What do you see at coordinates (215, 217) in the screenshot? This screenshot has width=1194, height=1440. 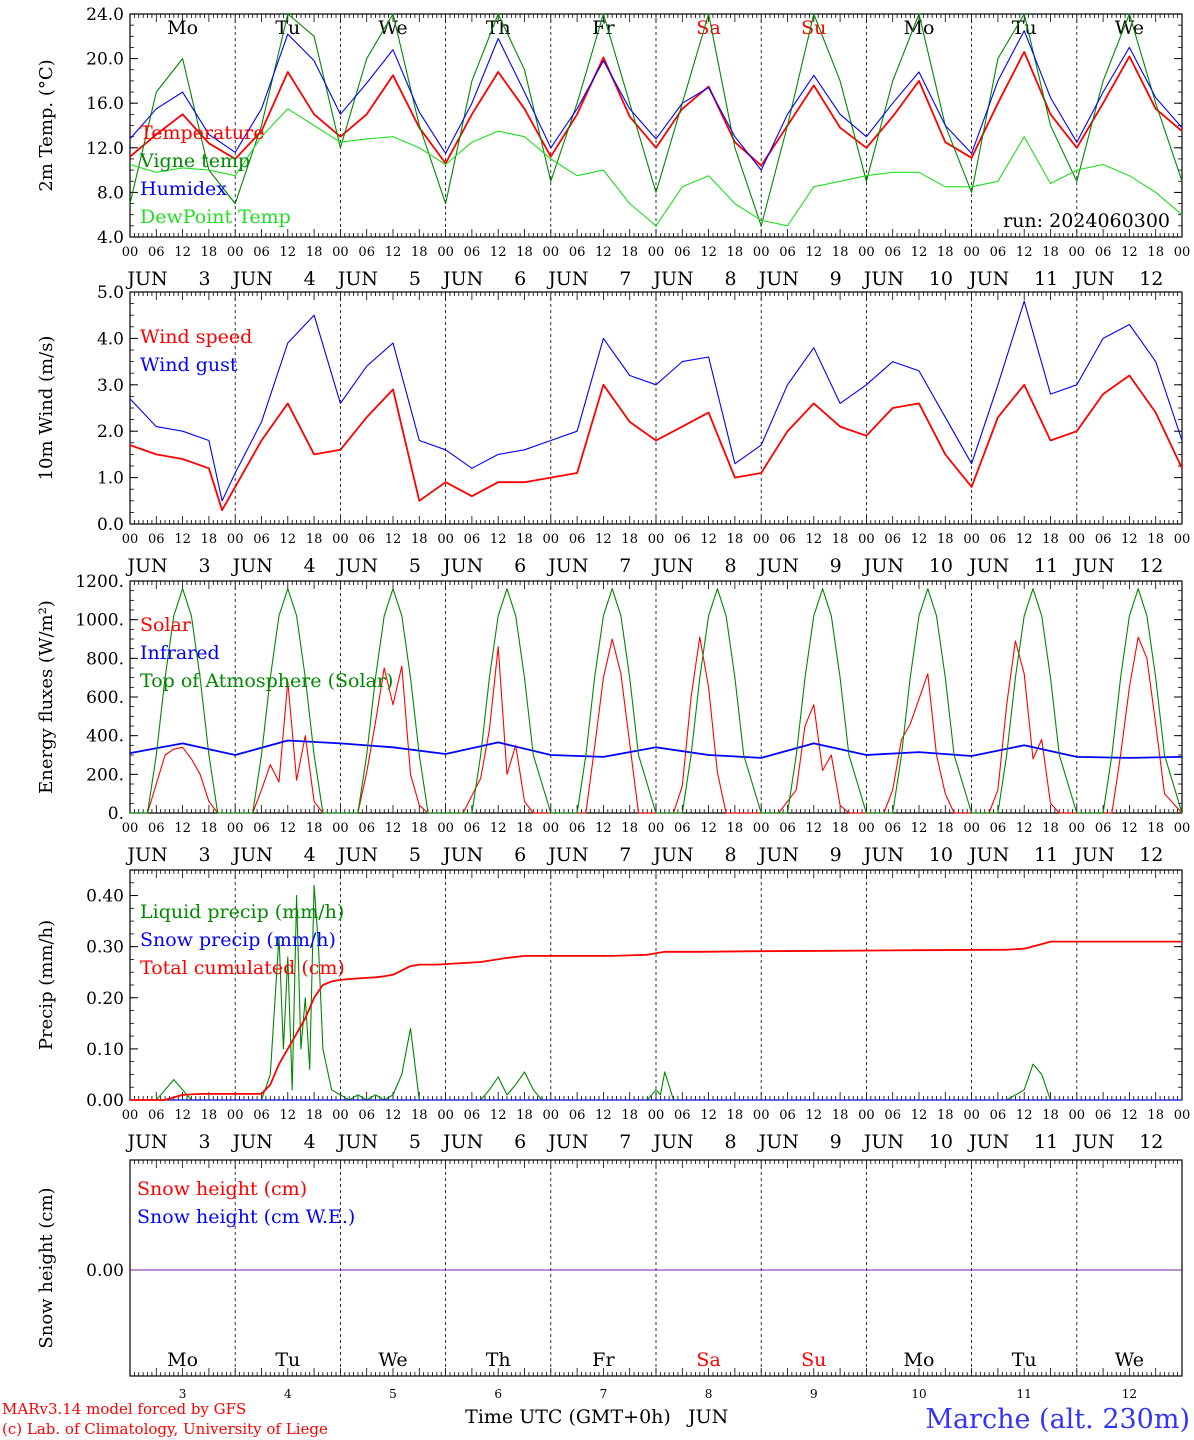 I see `legend-entry: DewPoint Temp` at bounding box center [215, 217].